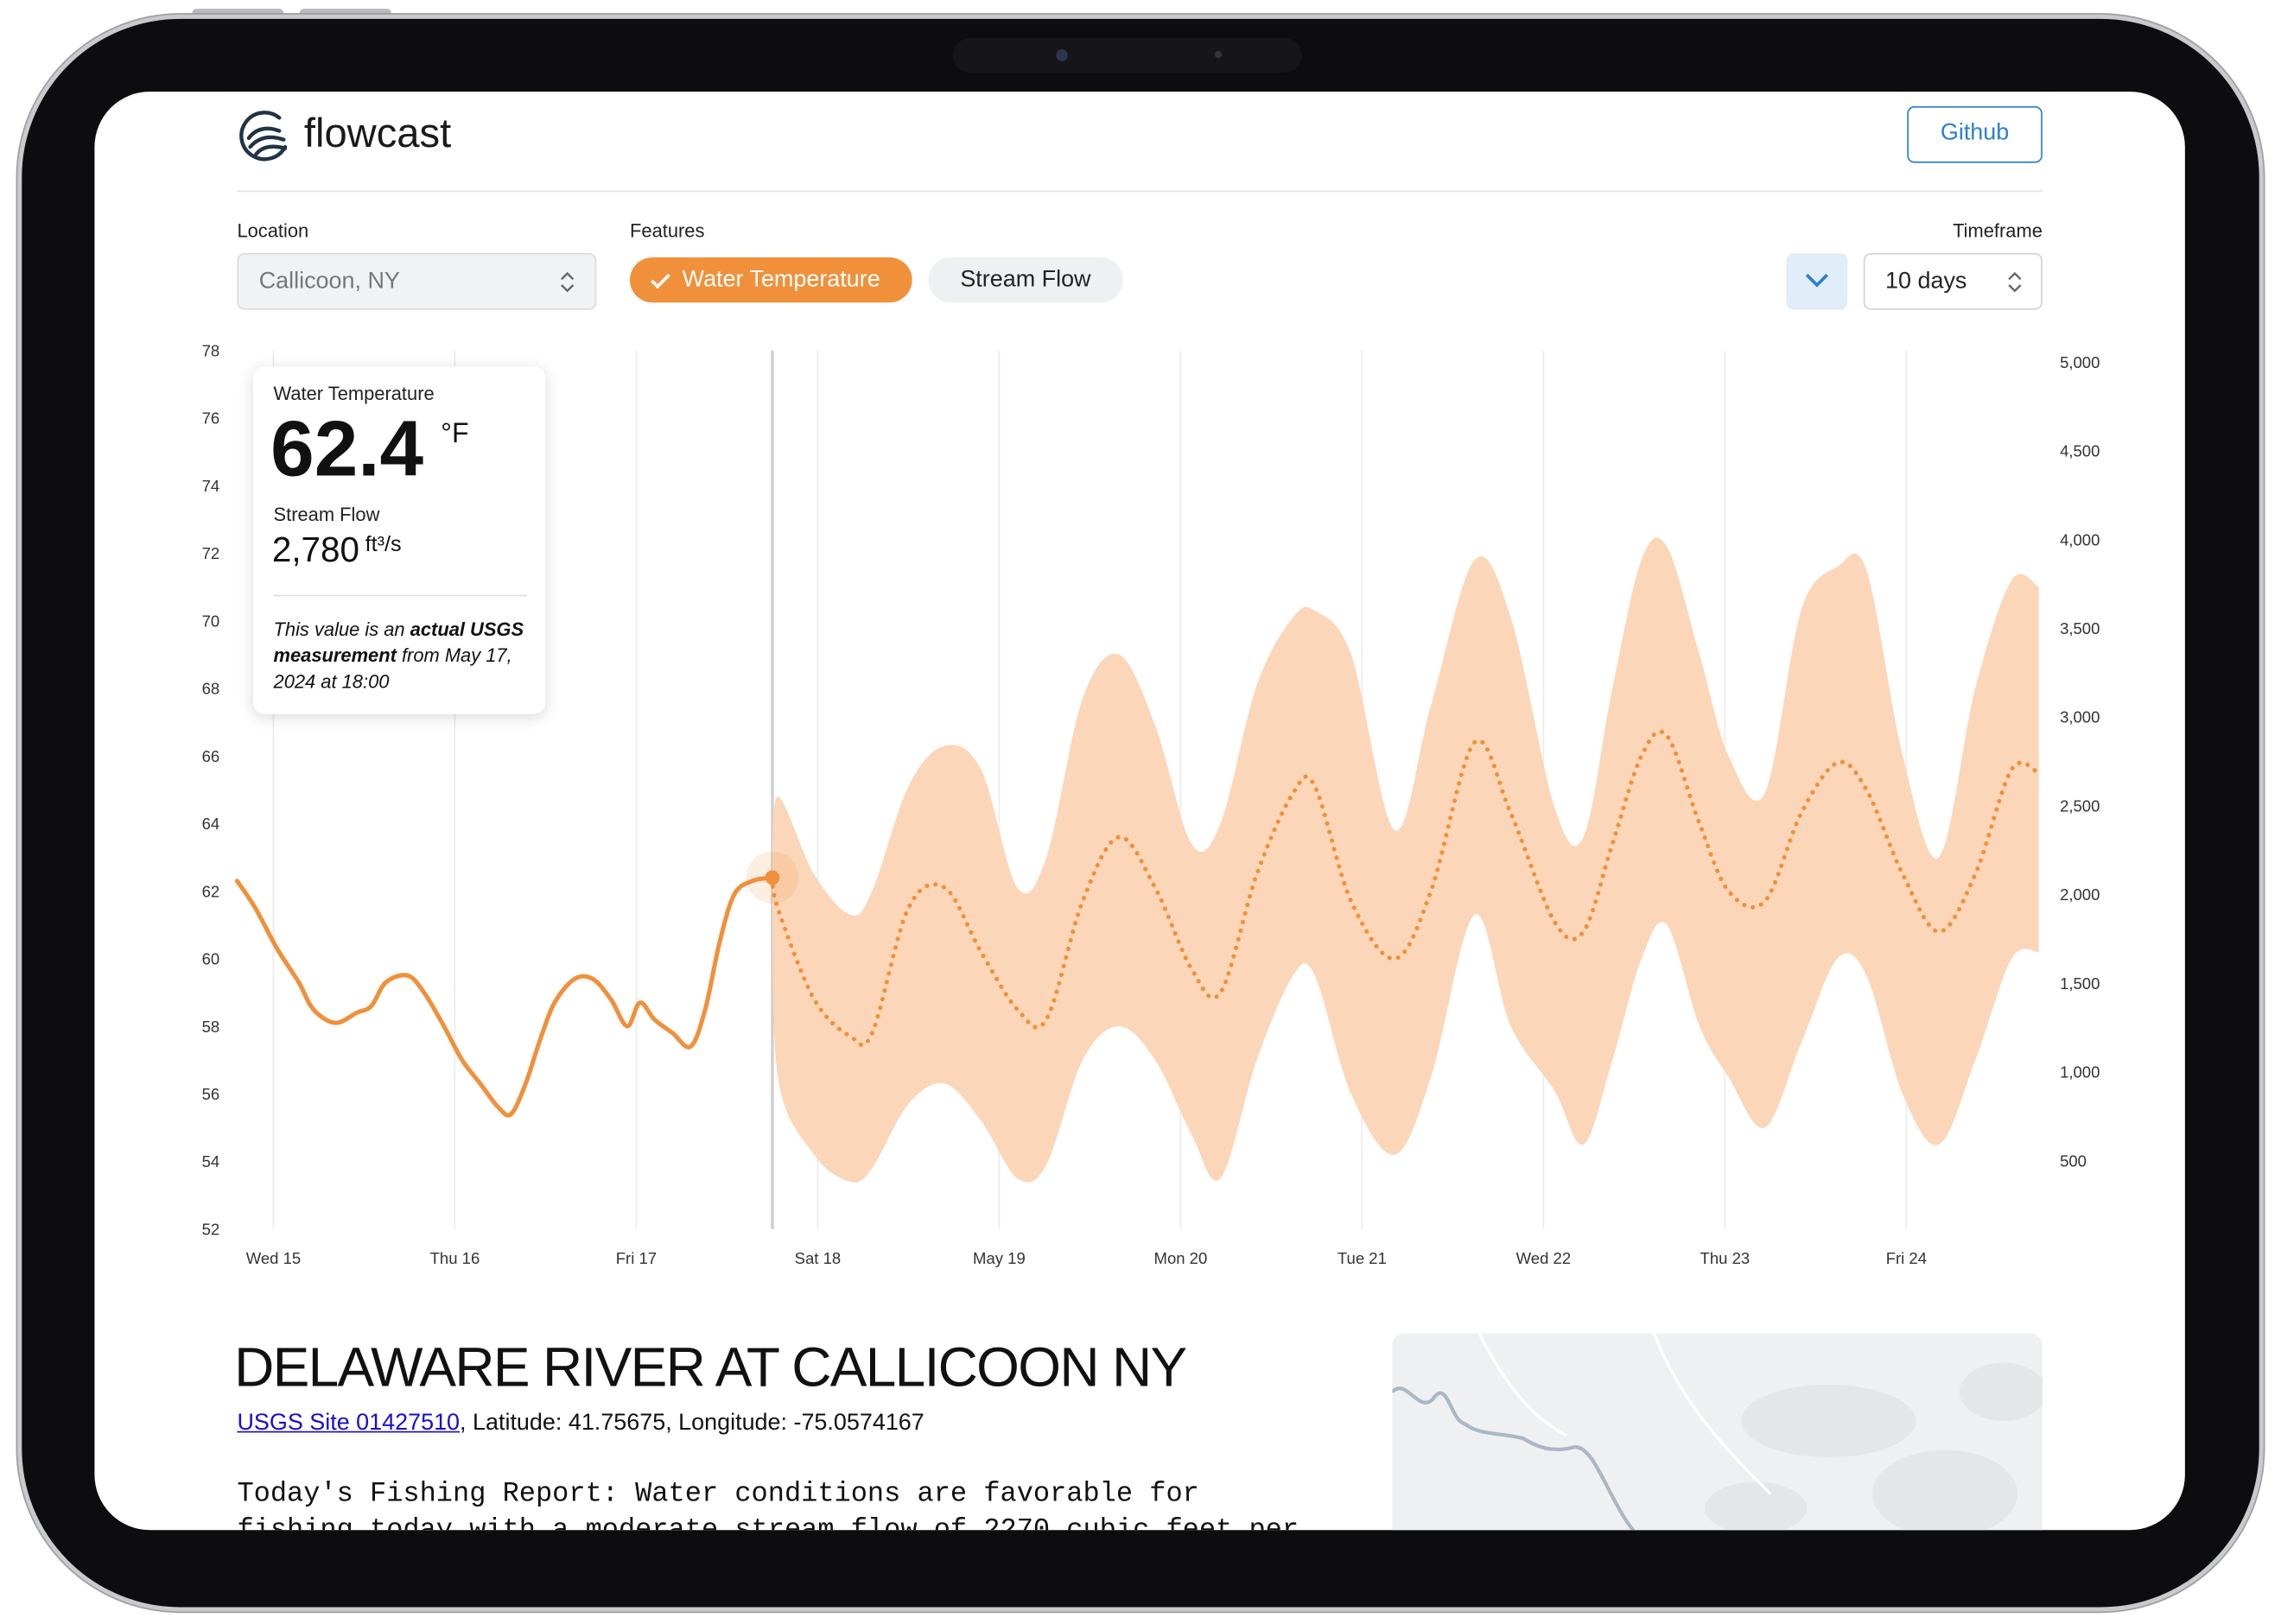  Describe the element at coordinates (326, 514) in the screenshot. I see `tooltip-flow-label: Stream Flow` at that location.